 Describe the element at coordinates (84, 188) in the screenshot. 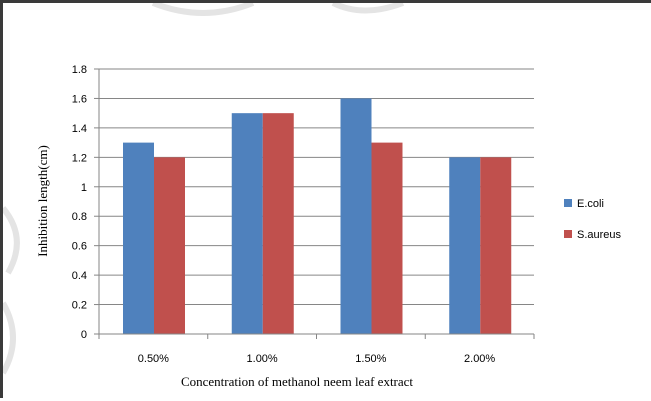

I see `y-tick-label: 1` at that location.